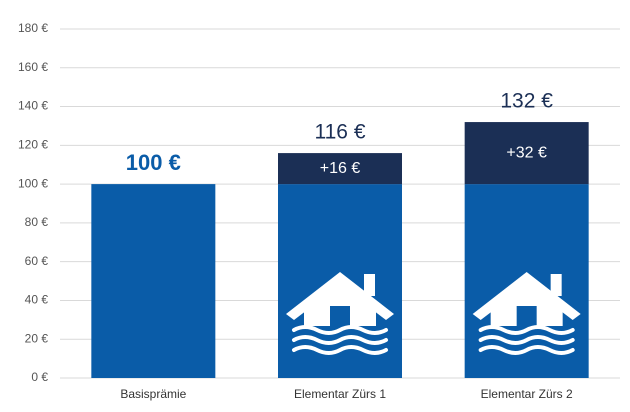 The height and width of the screenshot is (412, 630). What do you see at coordinates (33, 183) in the screenshot?
I see `y-tick-label: 100 €` at bounding box center [33, 183].